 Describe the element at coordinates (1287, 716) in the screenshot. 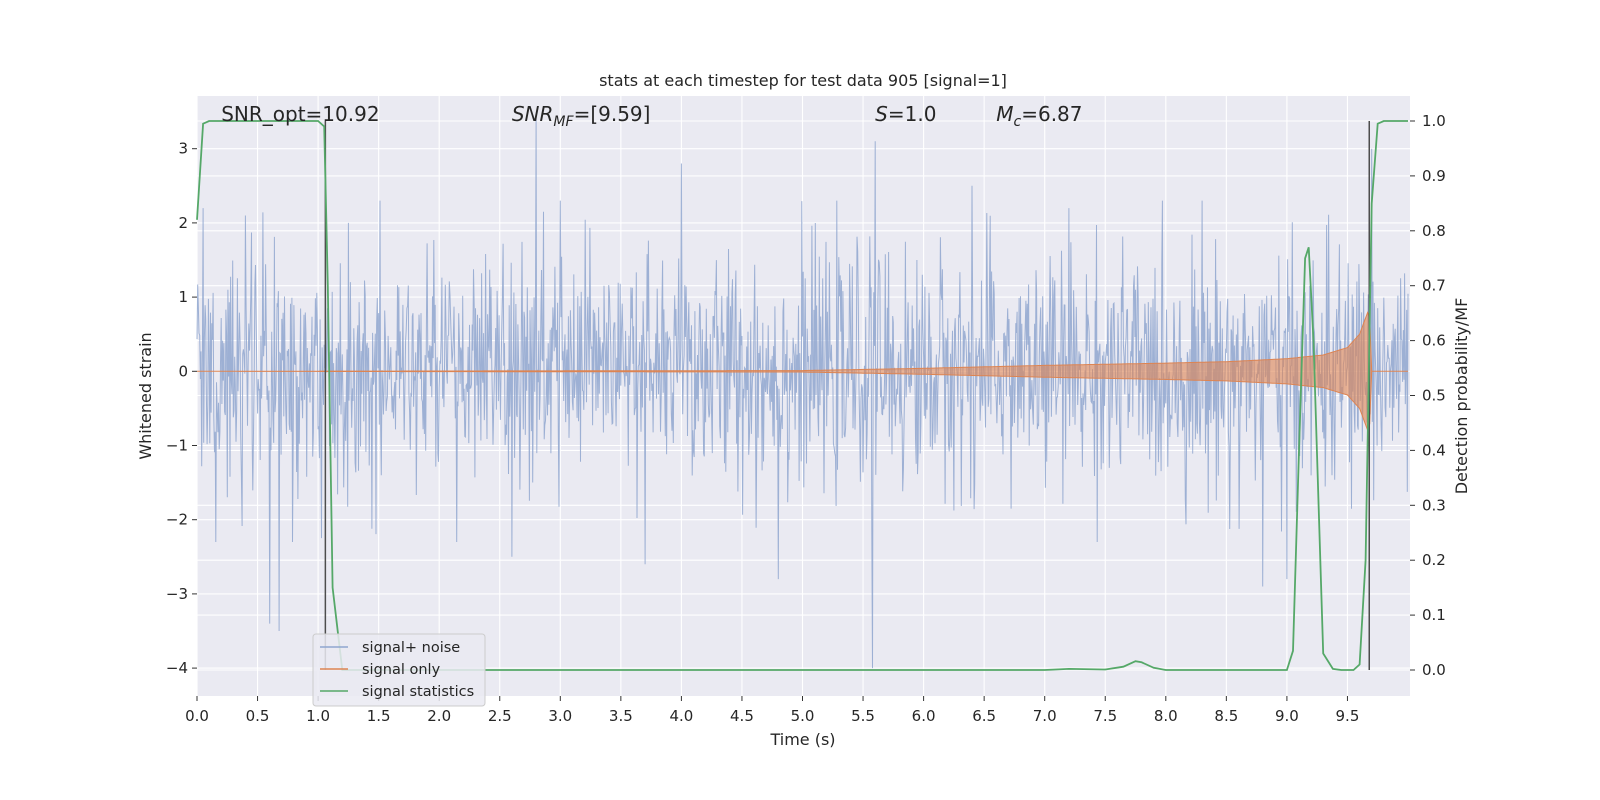

I see `x-tick-label-18: 9.0` at that location.